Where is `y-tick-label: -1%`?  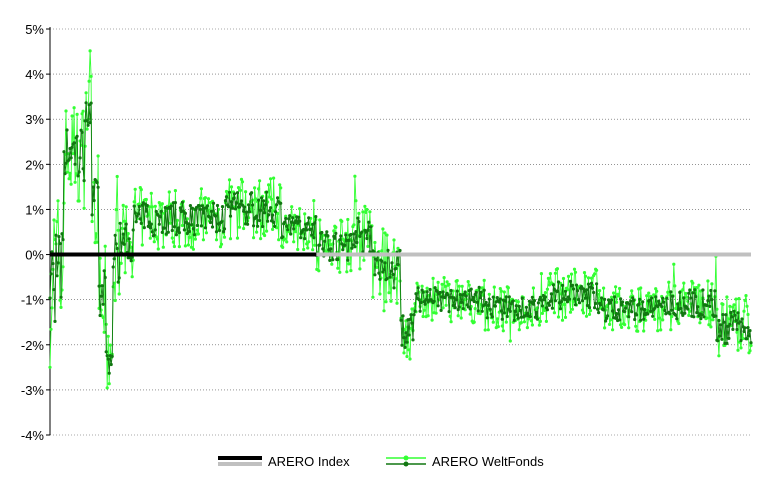
y-tick-label: -1% is located at coordinates (33, 300).